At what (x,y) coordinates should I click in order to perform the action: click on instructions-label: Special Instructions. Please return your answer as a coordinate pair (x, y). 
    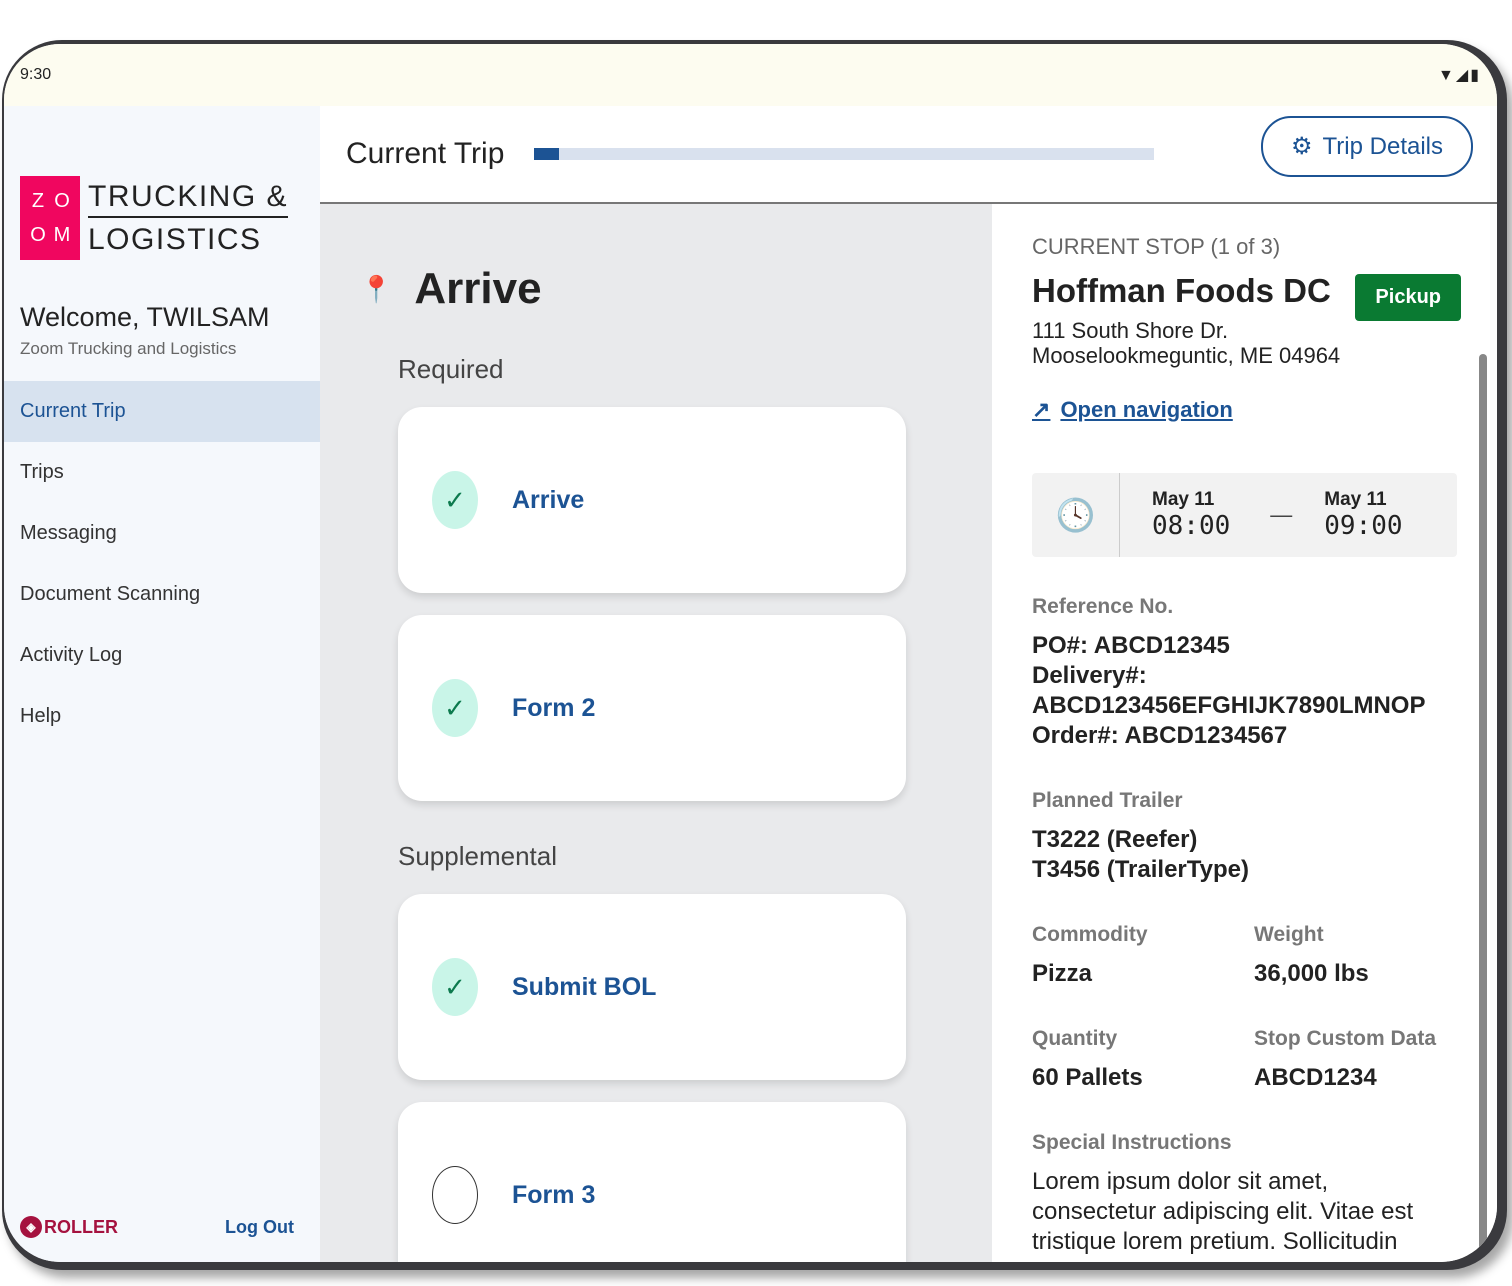
    Looking at the image, I should click on (1132, 1142).